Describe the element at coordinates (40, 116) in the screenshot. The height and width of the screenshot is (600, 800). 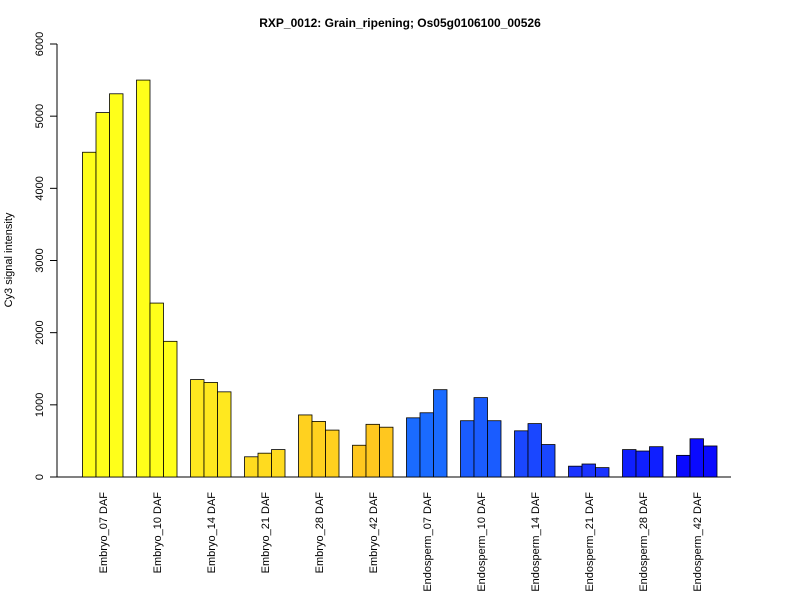
I see `y-tick-label: 5000` at that location.